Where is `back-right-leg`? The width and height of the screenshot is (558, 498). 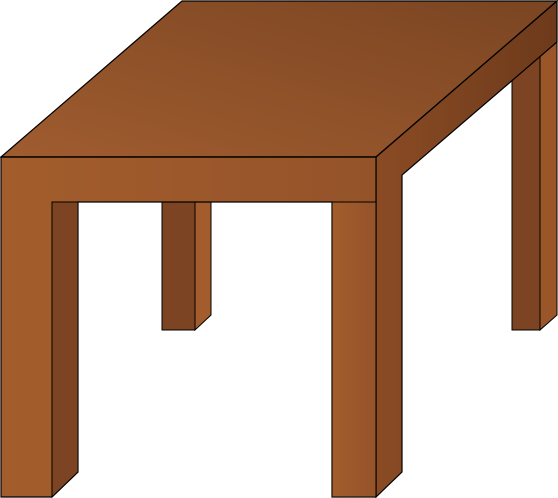
back-right-leg is located at coordinates (534, 173).